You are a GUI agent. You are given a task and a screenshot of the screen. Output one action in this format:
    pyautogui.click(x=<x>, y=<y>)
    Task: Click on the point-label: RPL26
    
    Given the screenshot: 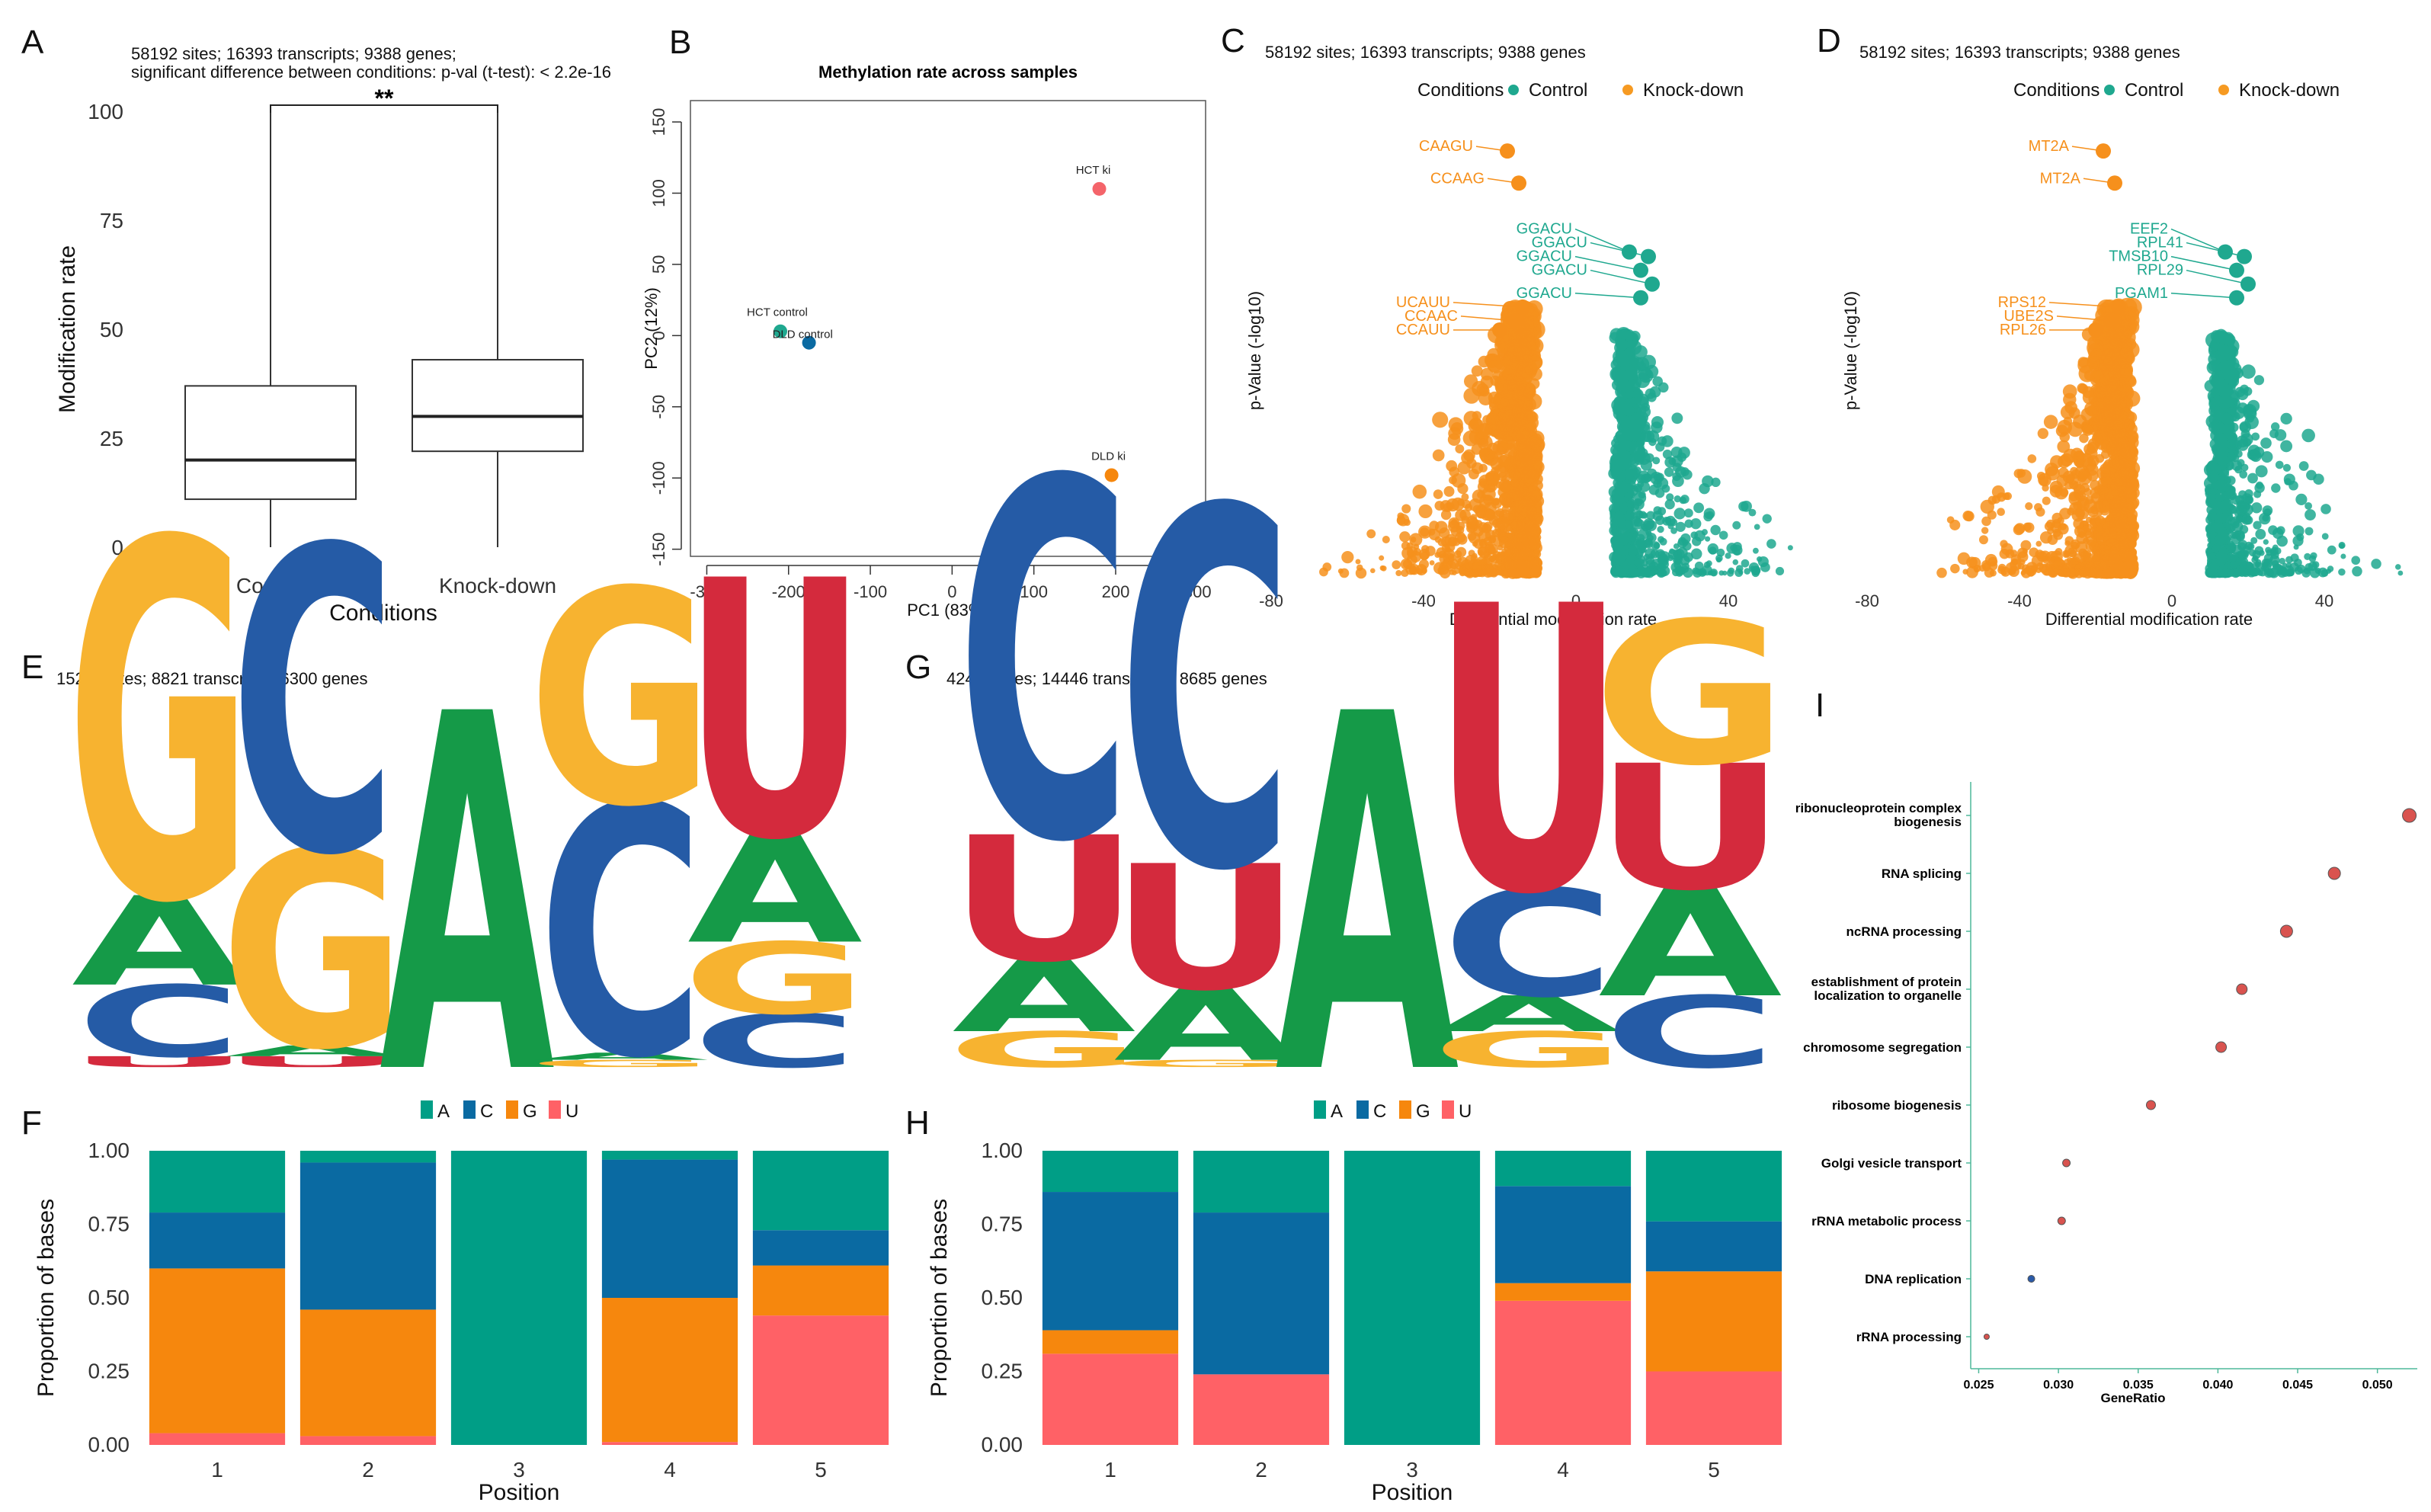 What is the action you would take?
    pyautogui.click(x=2023, y=330)
    